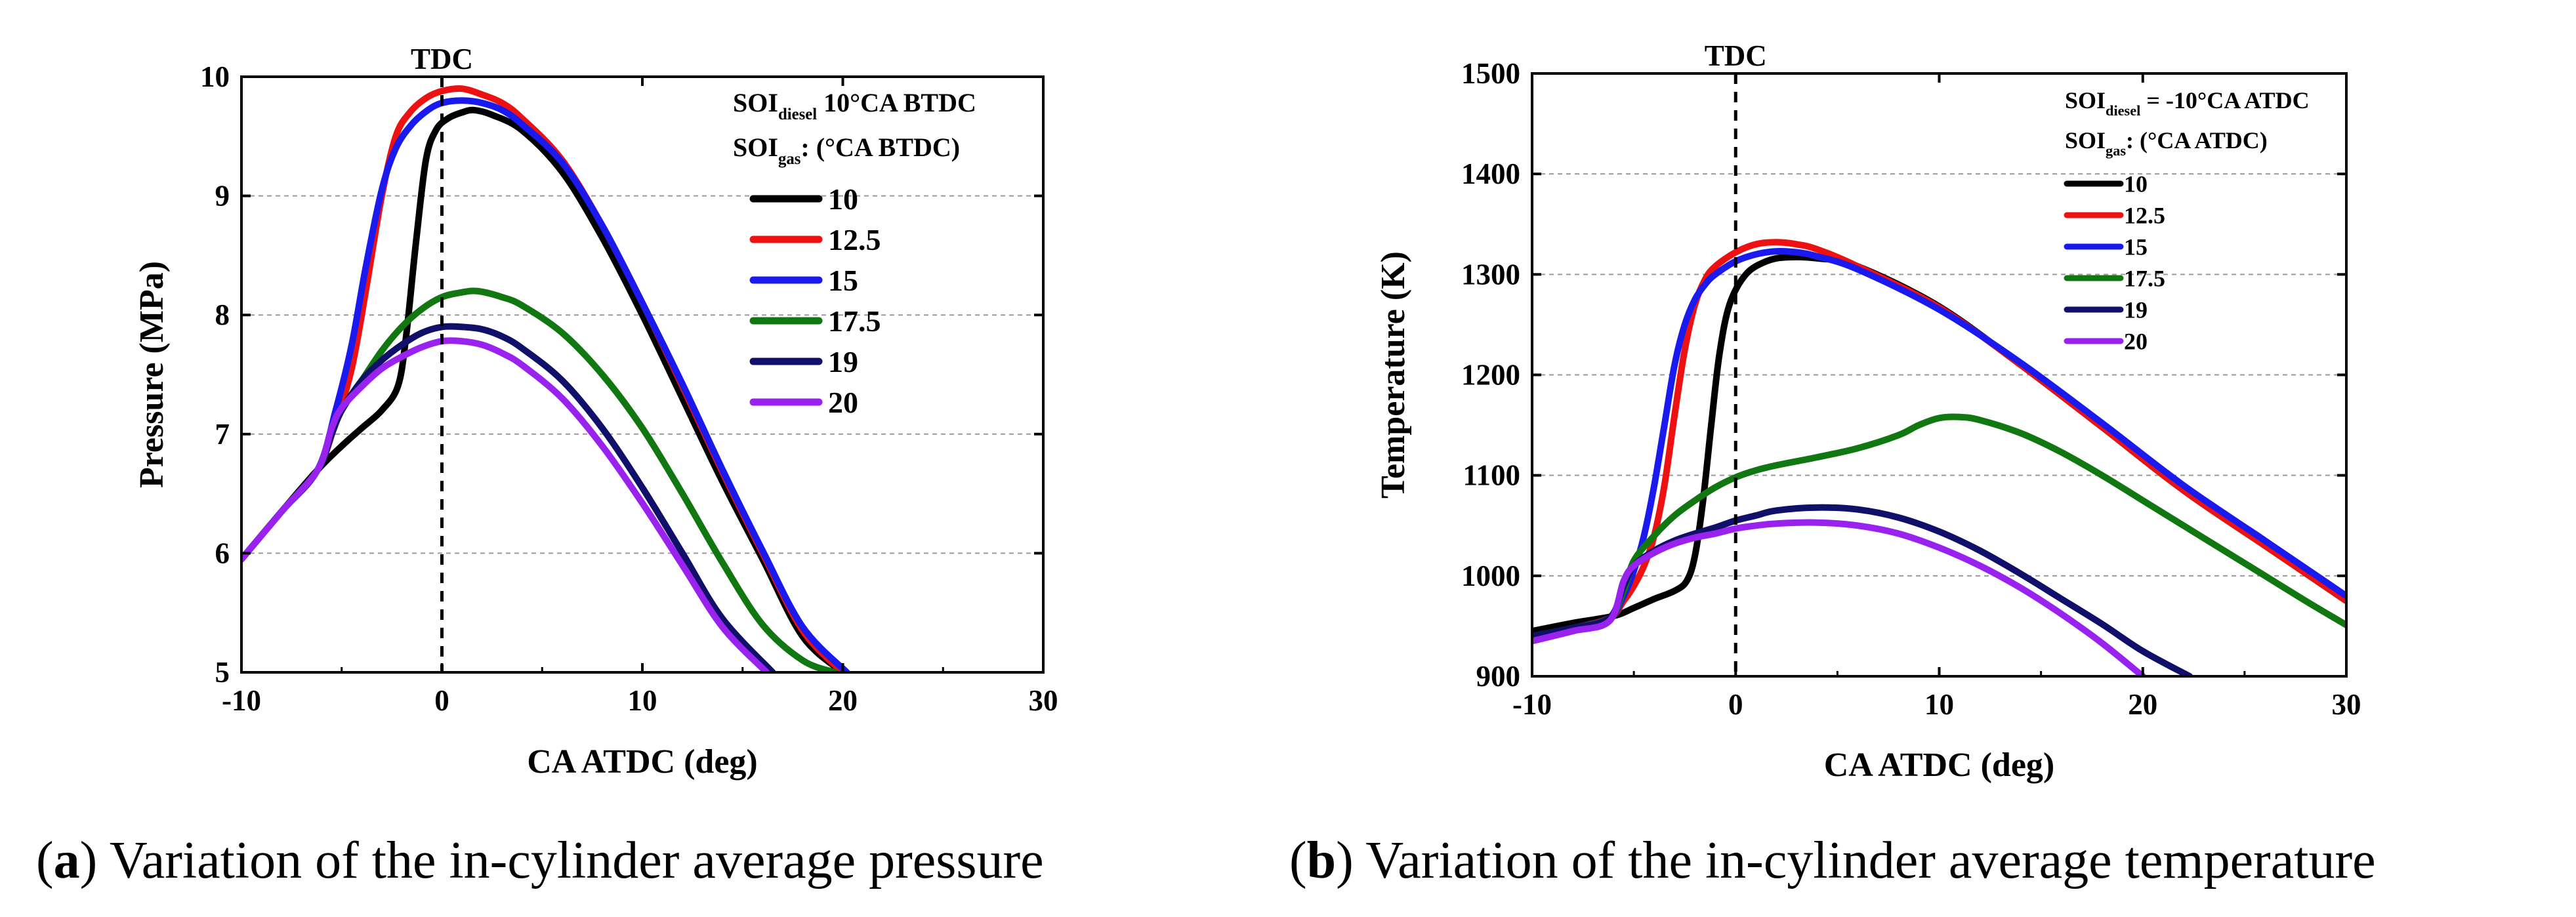 Image resolution: width=2576 pixels, height=917 pixels. Describe the element at coordinates (152, 374) in the screenshot. I see `y-axis-label: Pressure (MPa)` at that location.